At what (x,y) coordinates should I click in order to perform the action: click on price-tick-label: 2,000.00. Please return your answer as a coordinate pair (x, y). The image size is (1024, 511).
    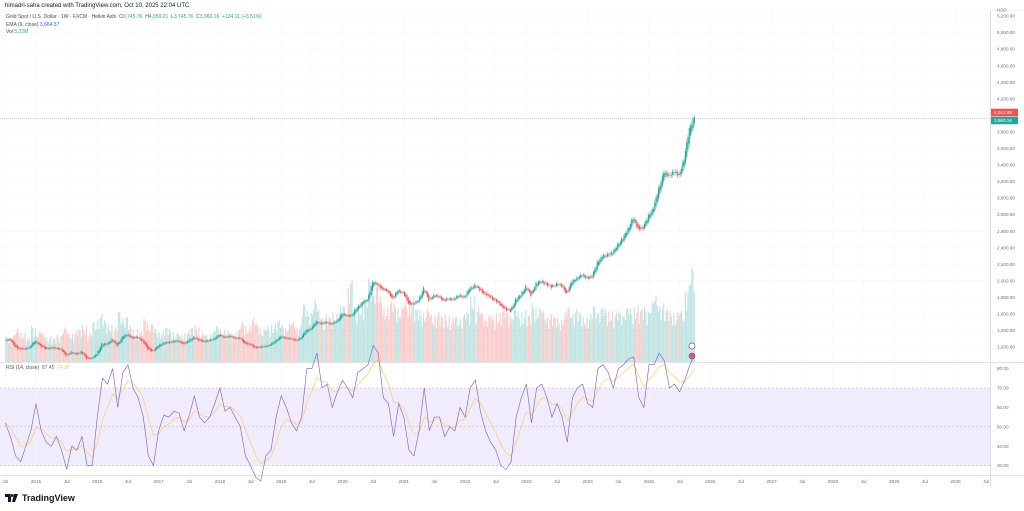
    Looking at the image, I should click on (1006, 280).